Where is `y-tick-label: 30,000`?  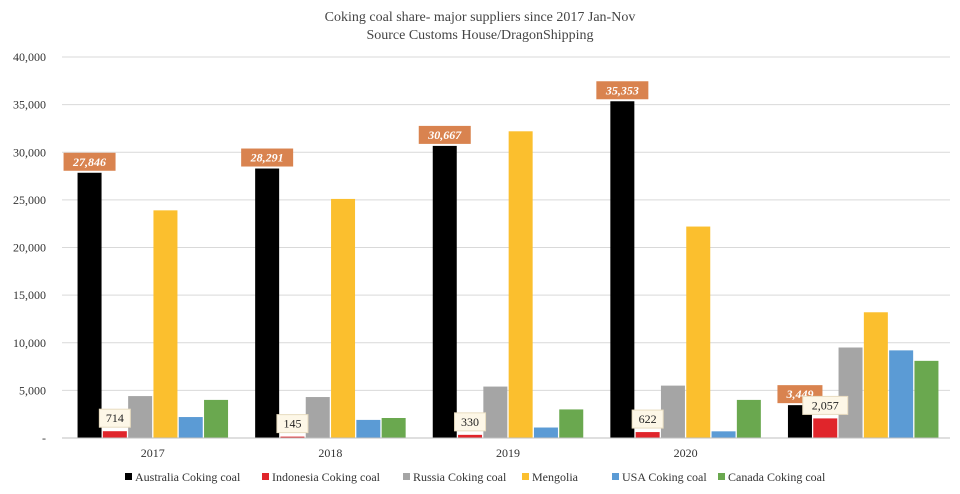 y-tick-label: 30,000 is located at coordinates (29, 152).